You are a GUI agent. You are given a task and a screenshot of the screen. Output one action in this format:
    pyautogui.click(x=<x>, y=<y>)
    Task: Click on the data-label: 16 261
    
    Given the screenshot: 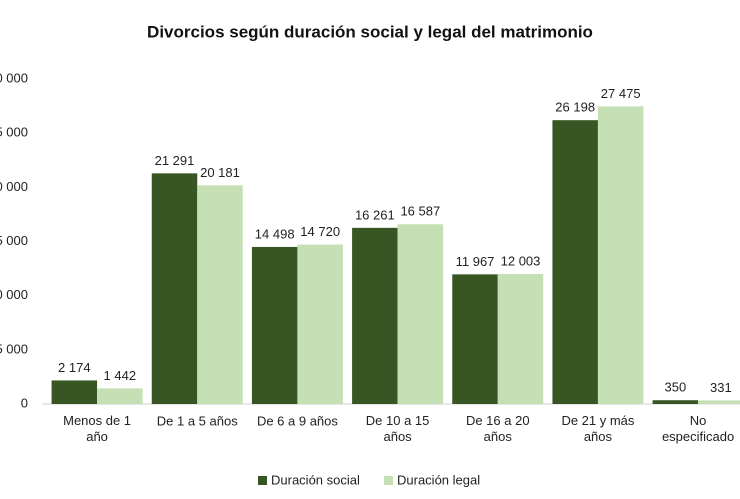 What is the action you would take?
    pyautogui.click(x=375, y=214)
    